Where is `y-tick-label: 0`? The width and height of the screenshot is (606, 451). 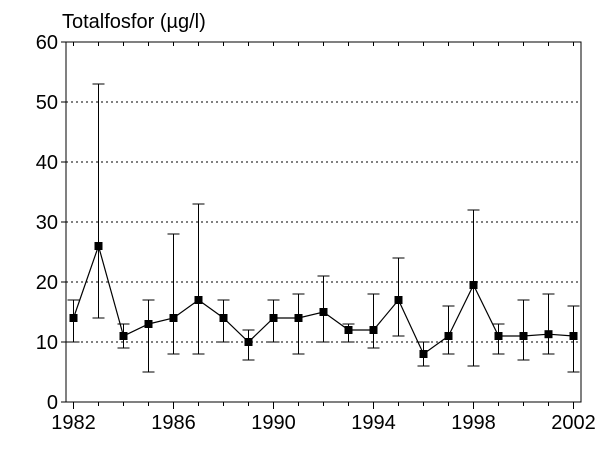
y-tick-label: 0 is located at coordinates (52, 403).